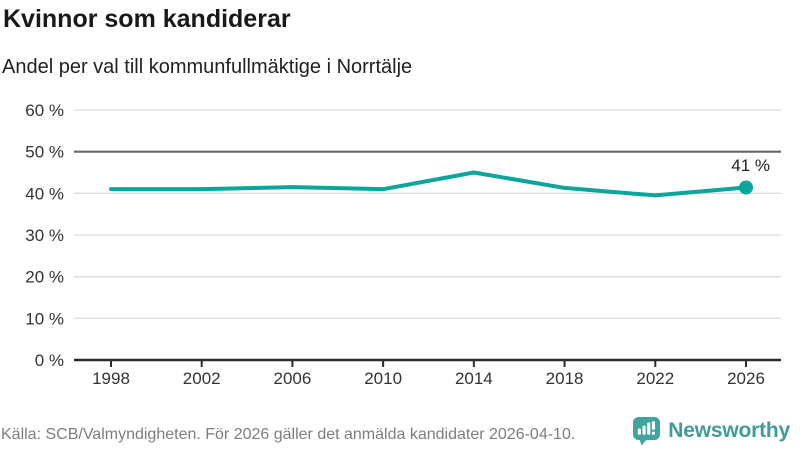 This screenshot has width=800, height=450. What do you see at coordinates (147, 19) in the screenshot?
I see `chart-title: Kvinnor som kandiderar` at bounding box center [147, 19].